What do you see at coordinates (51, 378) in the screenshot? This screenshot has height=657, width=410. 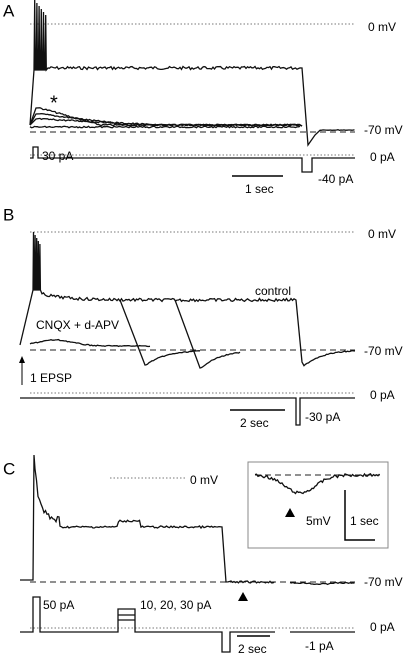 I see `annotation: 1 EPSP` at bounding box center [51, 378].